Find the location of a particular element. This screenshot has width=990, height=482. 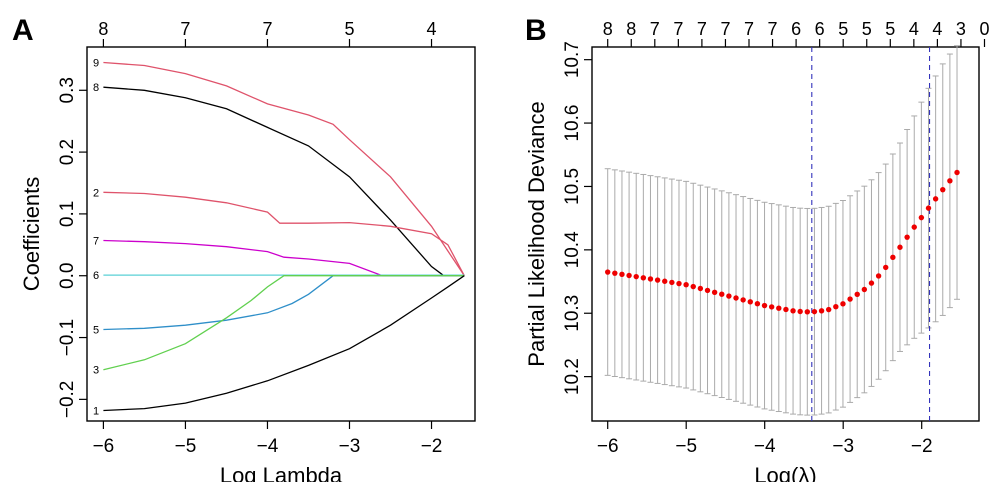

panel-a-x-tick-label: −4 is located at coordinates (268, 446).